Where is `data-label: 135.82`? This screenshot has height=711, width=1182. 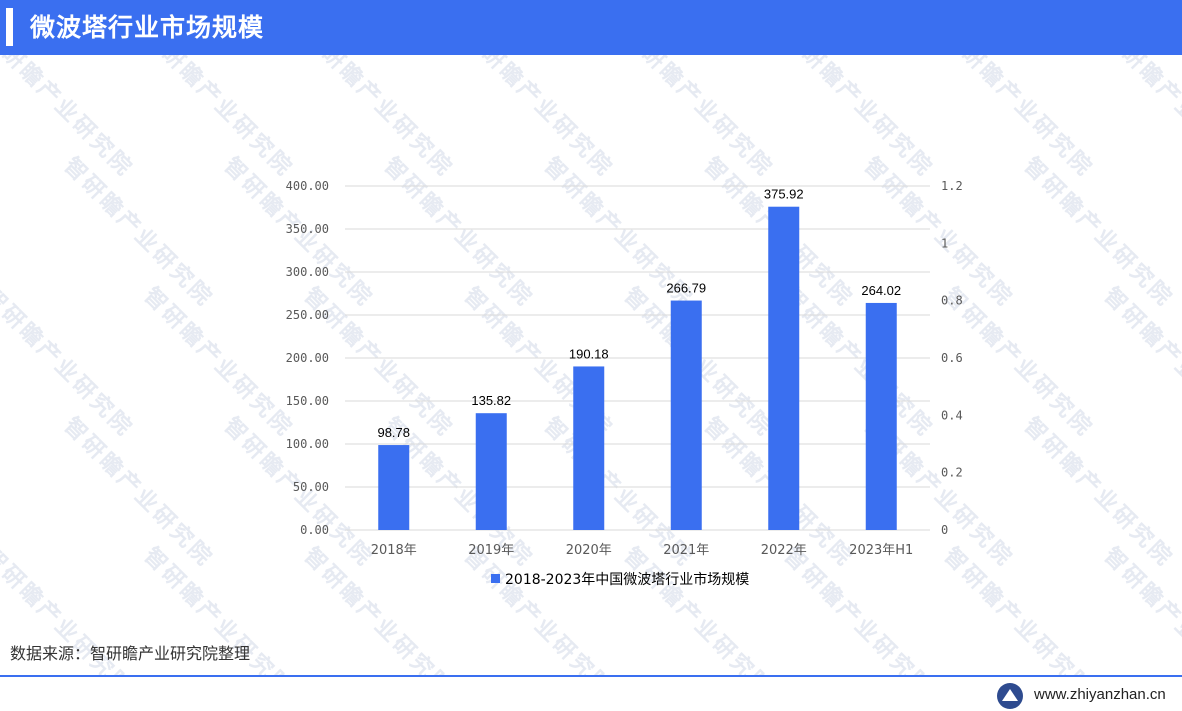 data-label: 135.82 is located at coordinates (491, 400).